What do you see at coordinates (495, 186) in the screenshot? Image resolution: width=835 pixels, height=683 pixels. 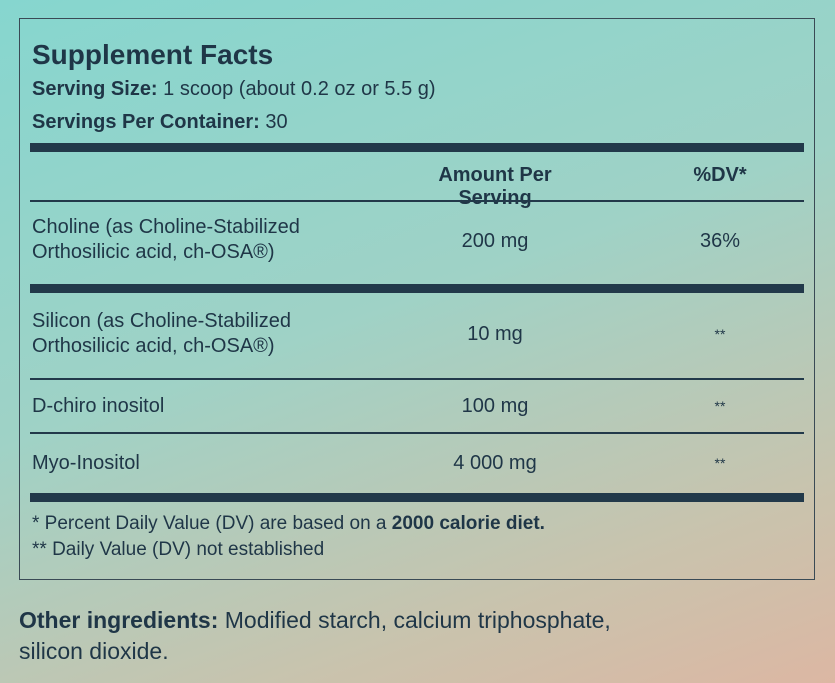 I see `header-amount: Amount Per Serving` at bounding box center [495, 186].